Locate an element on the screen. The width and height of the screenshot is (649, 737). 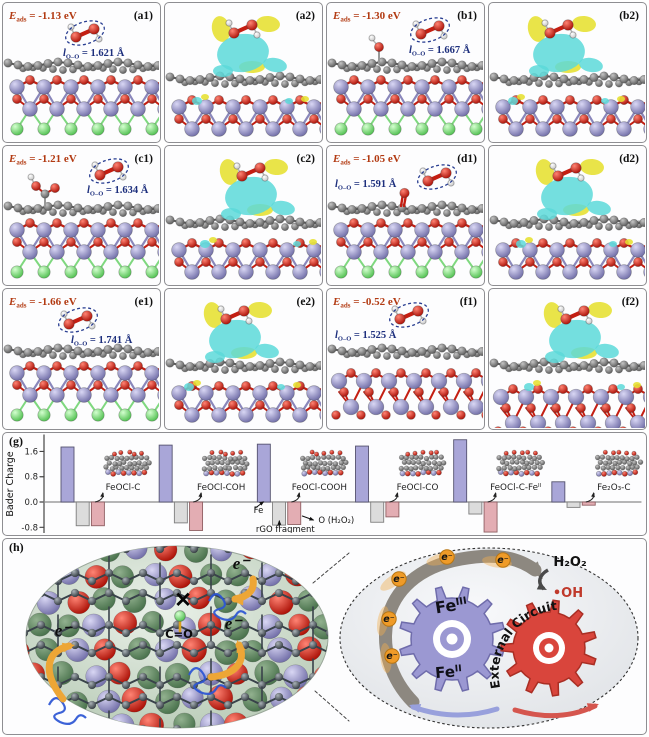
electron-transfer-arrows: e⁻ e⁻ e⁻ is located at coordinates (151, 628).